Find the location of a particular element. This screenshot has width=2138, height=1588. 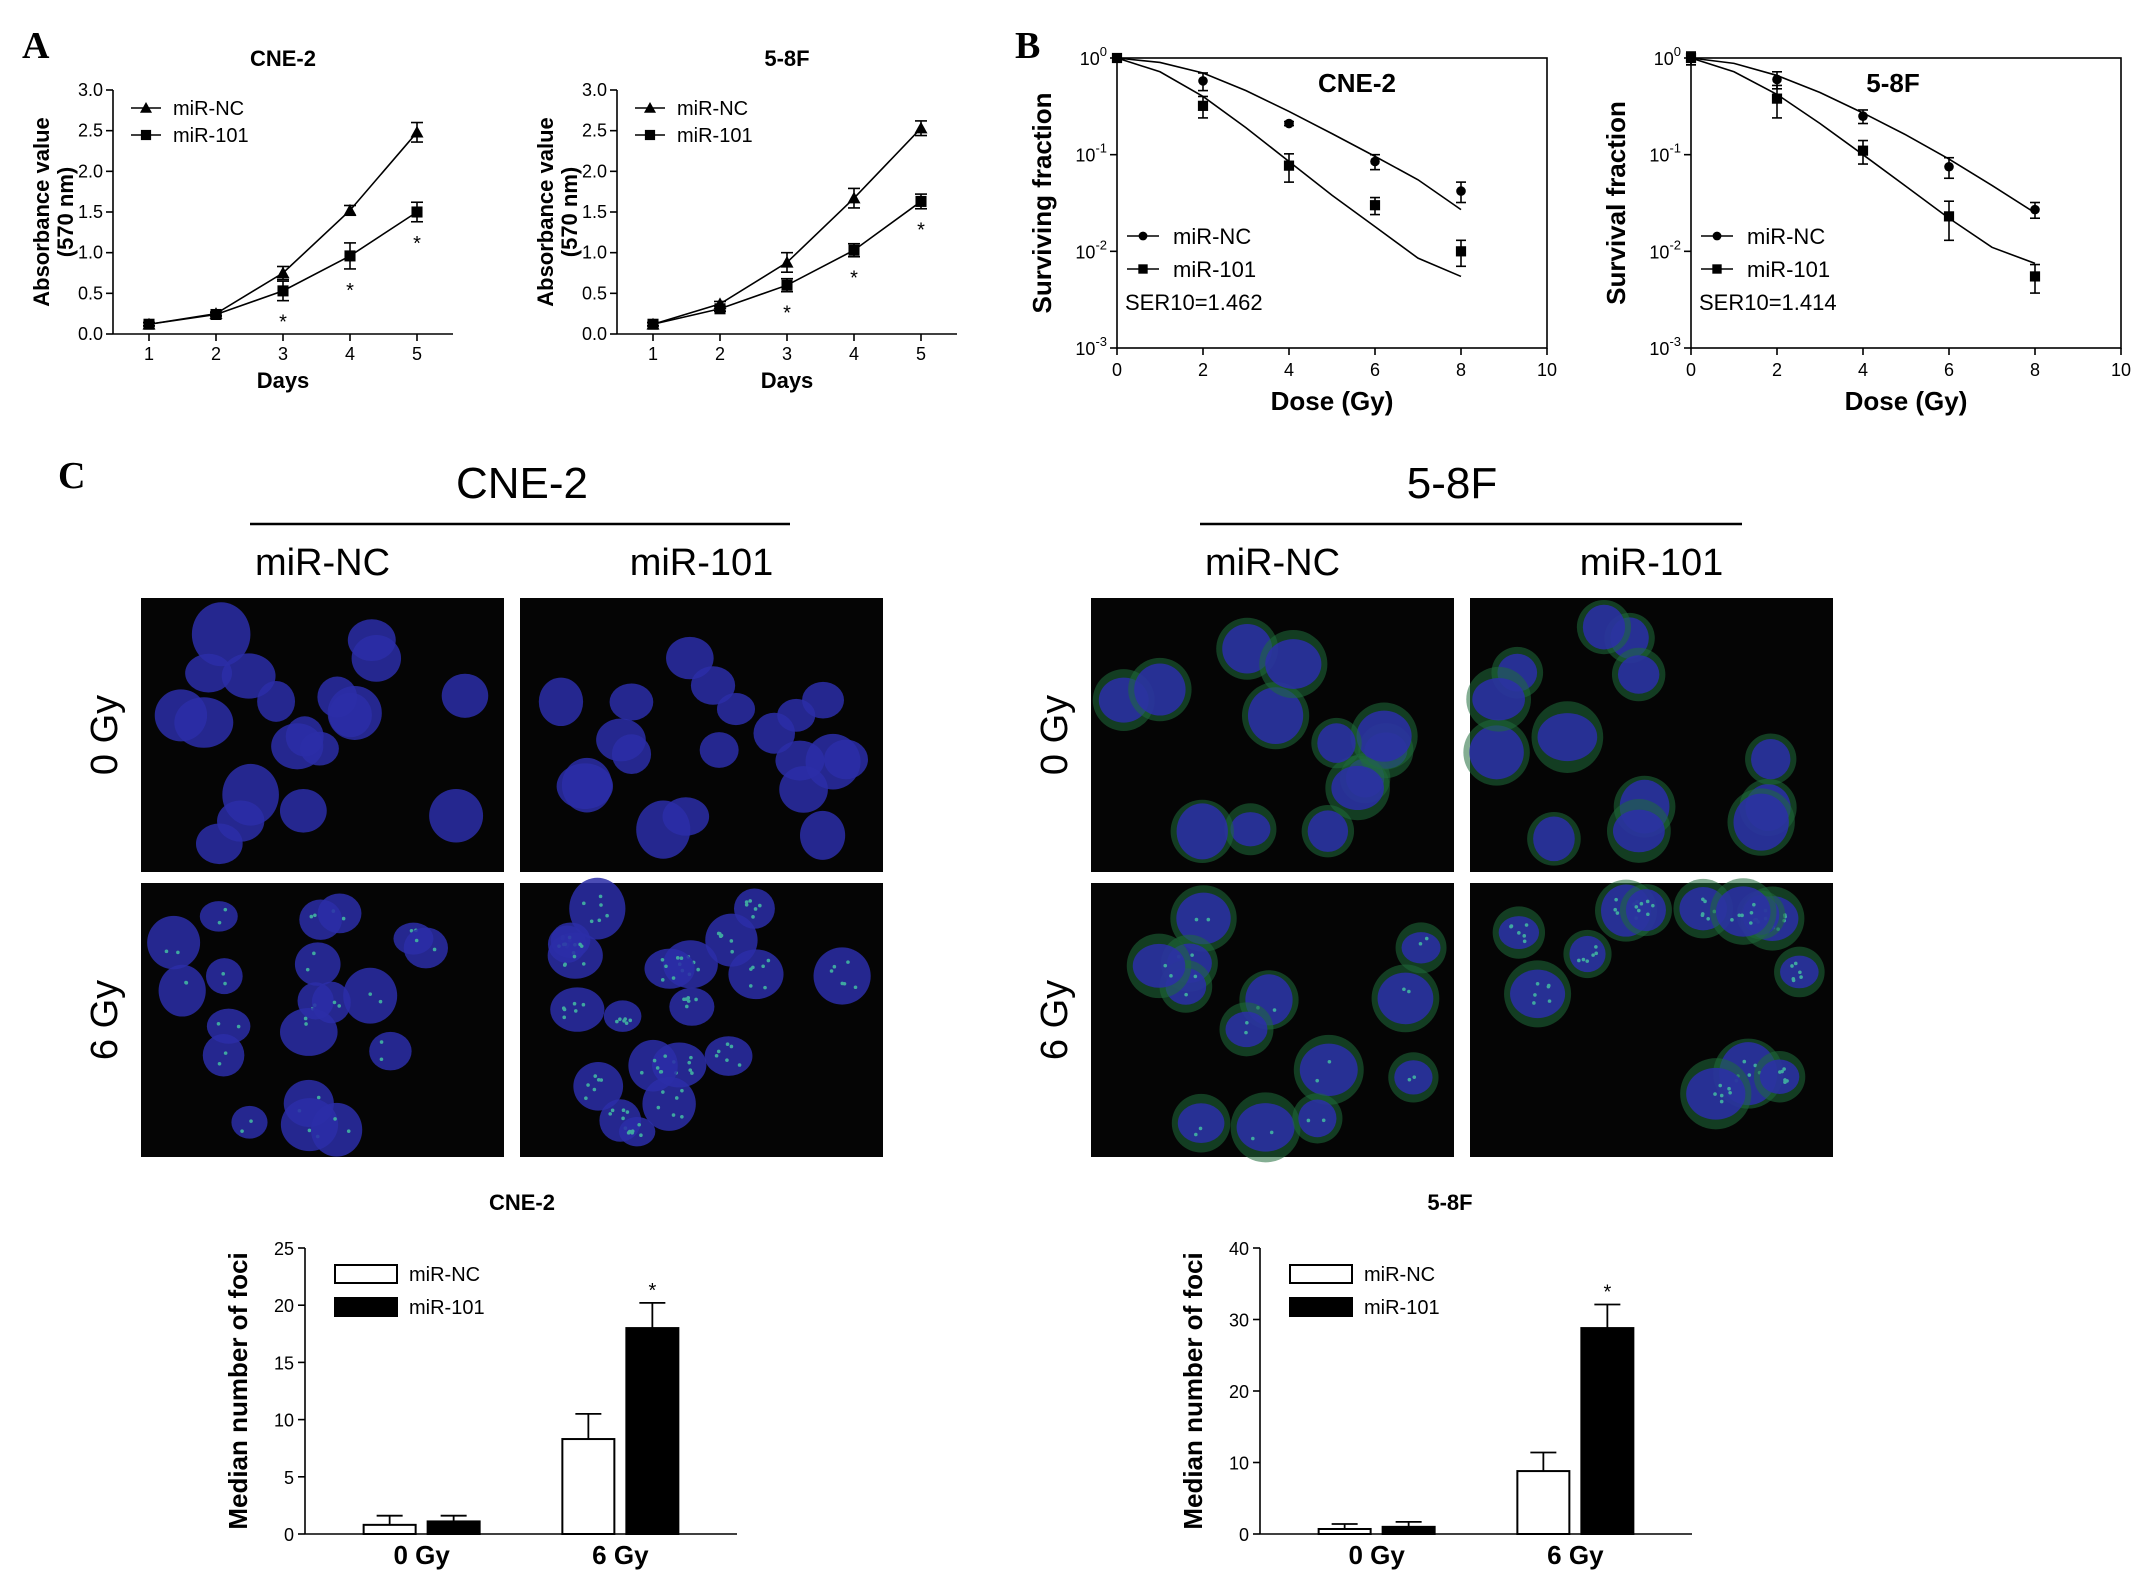

microscopy-group-title: 5-8F is located at coordinates (1452, 483).